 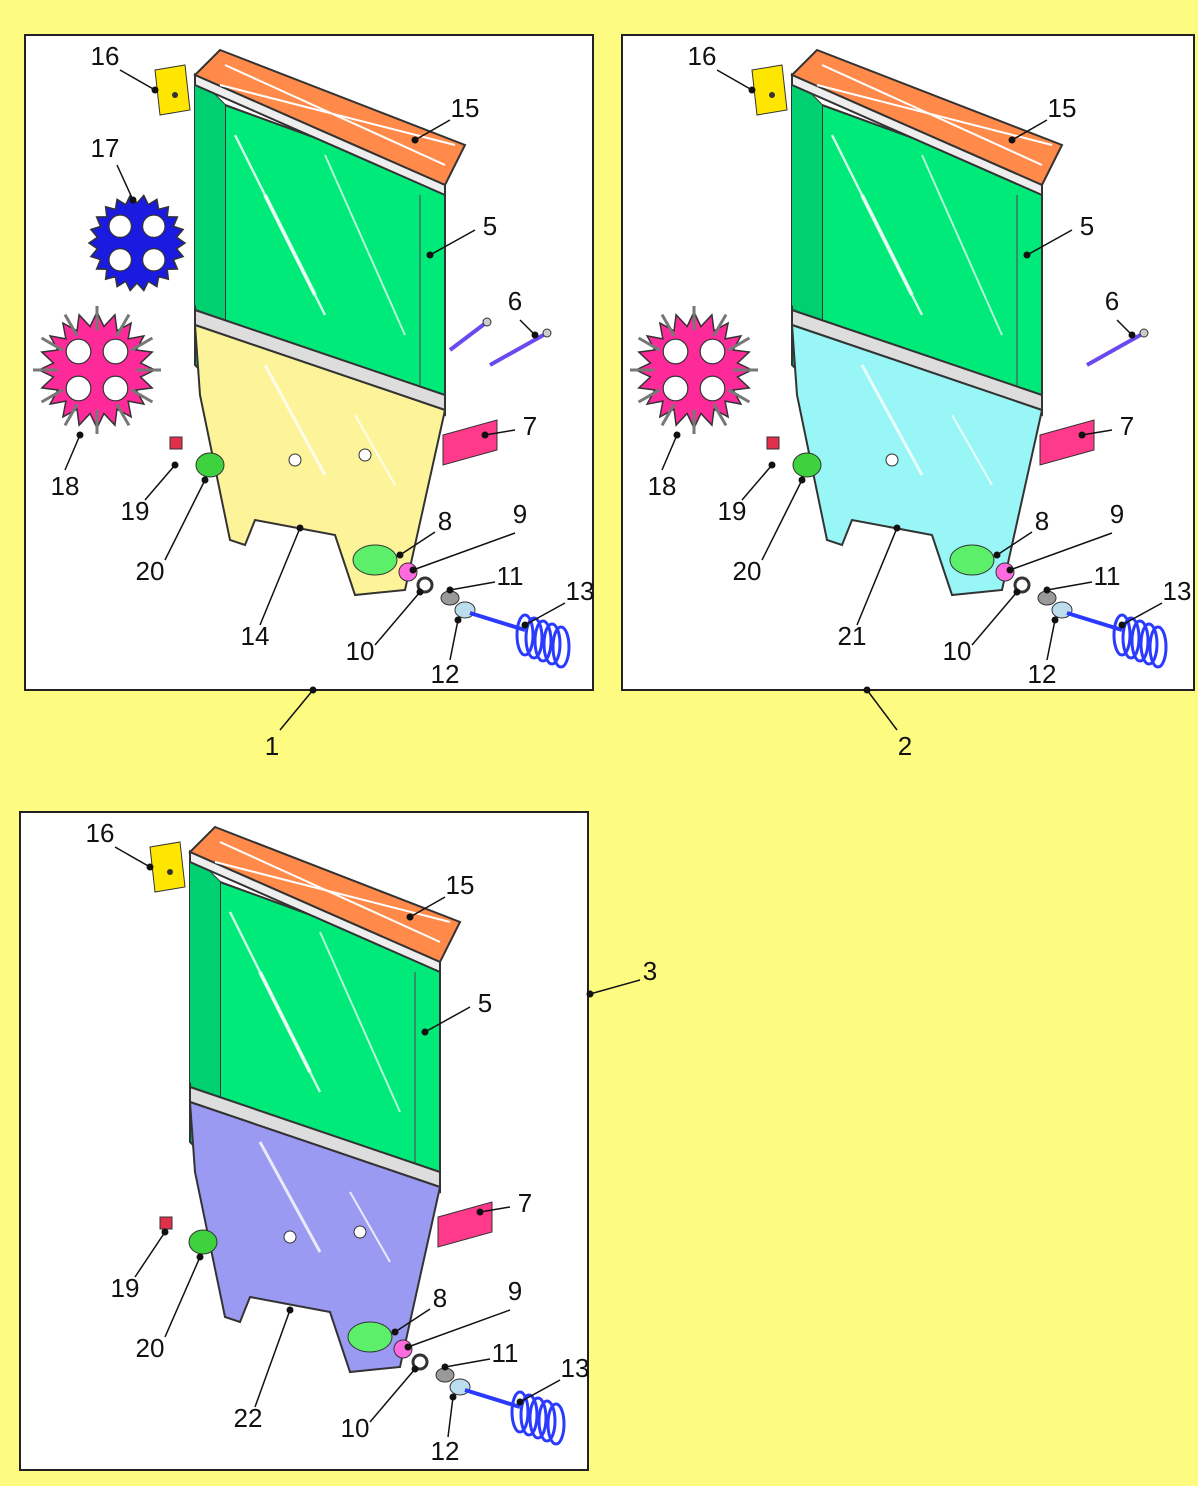 I want to click on gear-icon, so click(x=137, y=243).